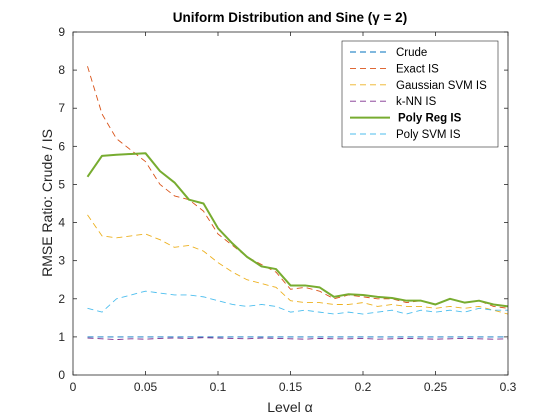 The height and width of the screenshot is (420, 560). What do you see at coordinates (61, 299) in the screenshot?
I see `y-tick-label: 2` at bounding box center [61, 299].